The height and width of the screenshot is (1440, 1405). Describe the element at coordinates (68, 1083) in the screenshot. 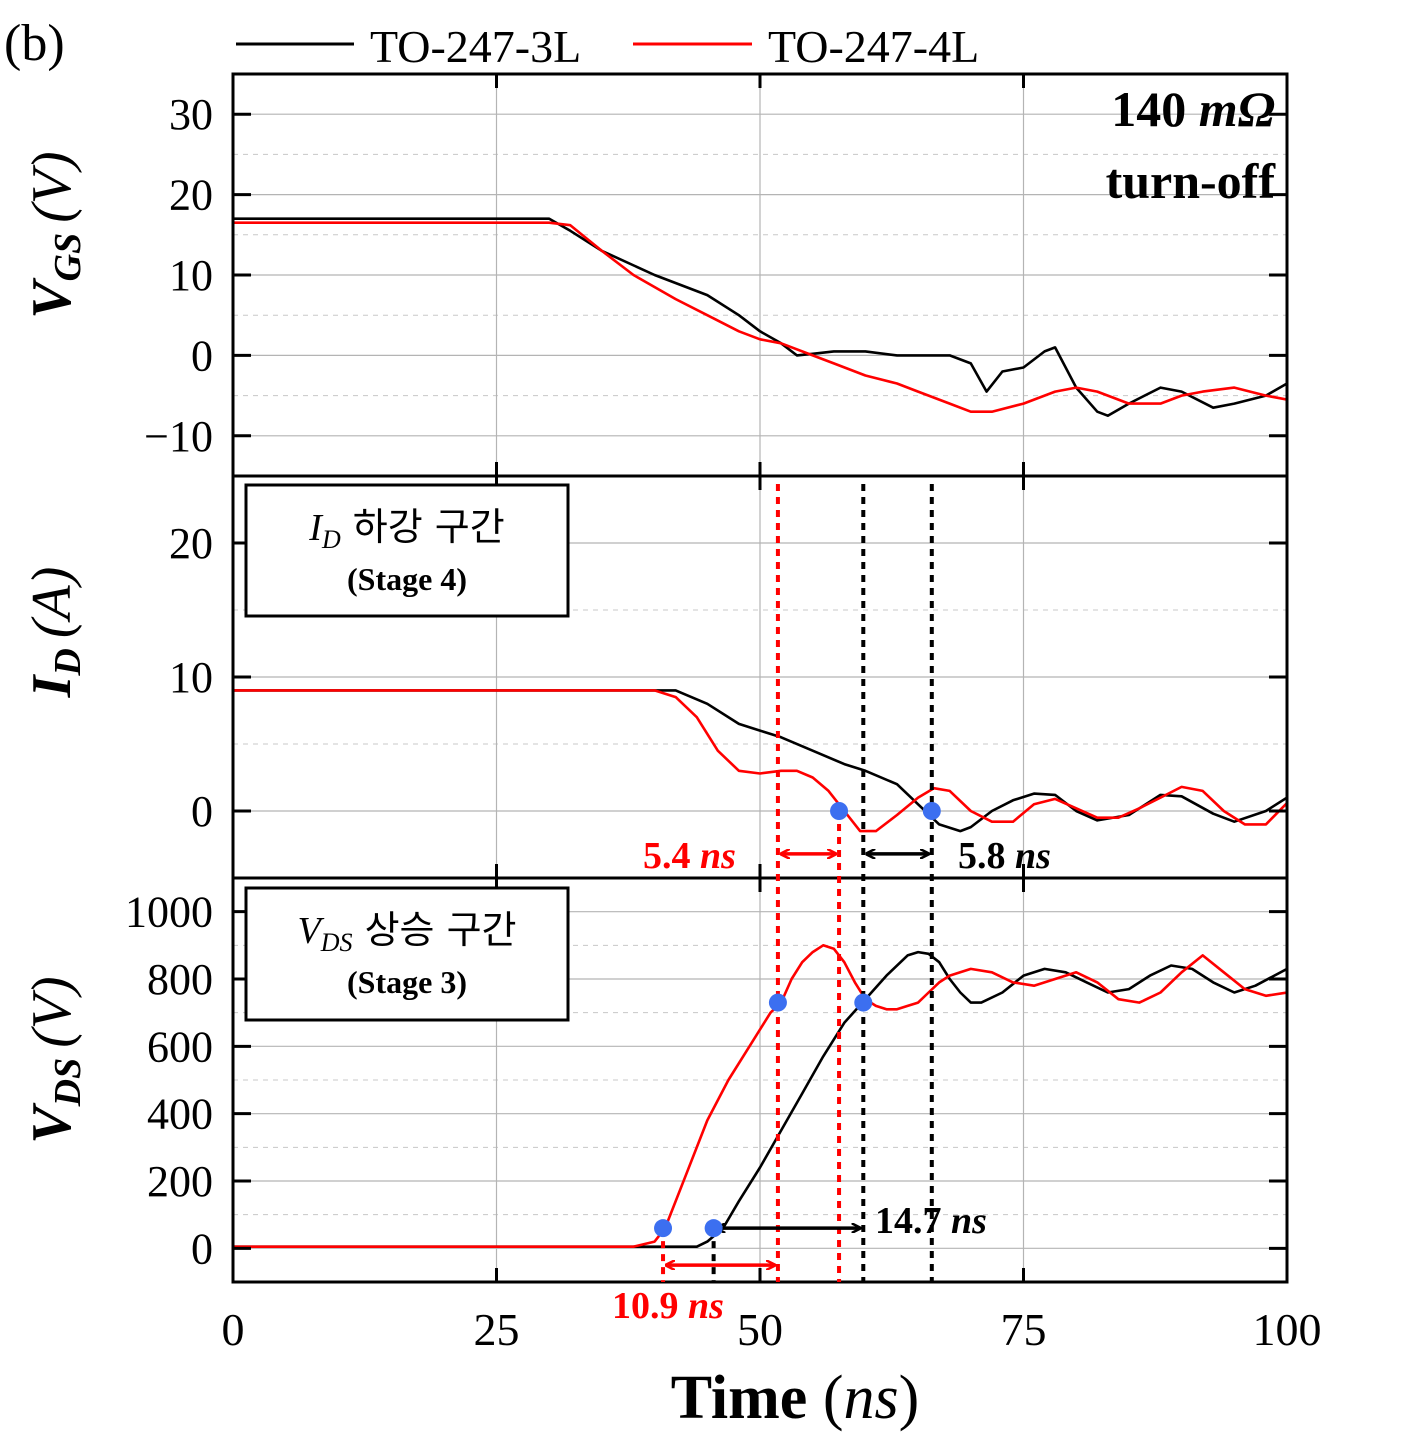

I see `y-title-vds-sub: DS` at that location.